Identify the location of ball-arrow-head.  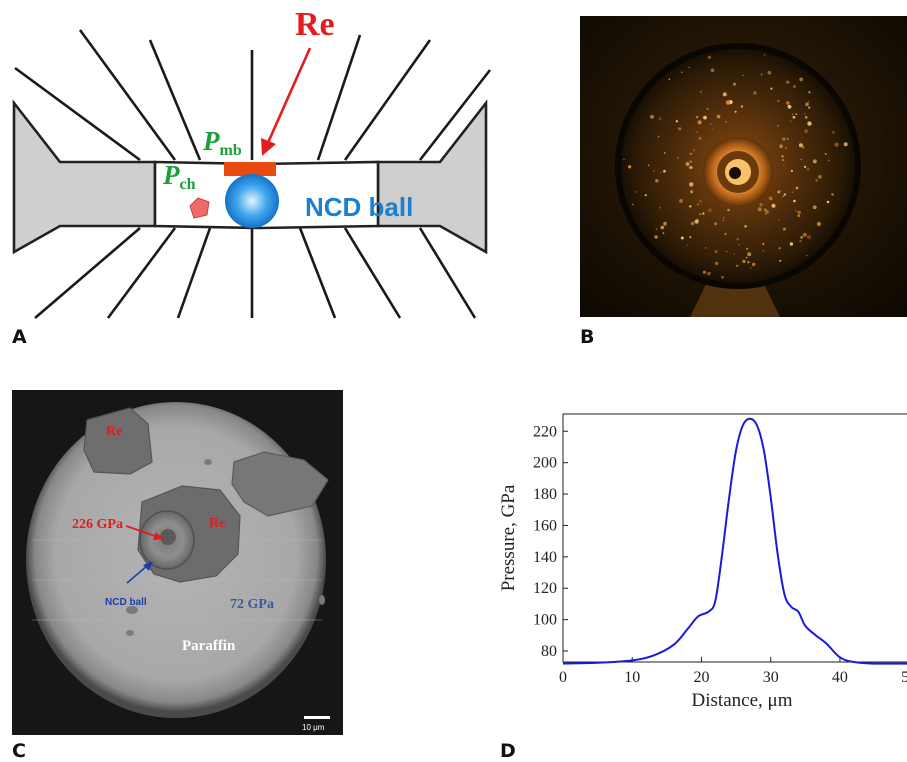
(148, 566).